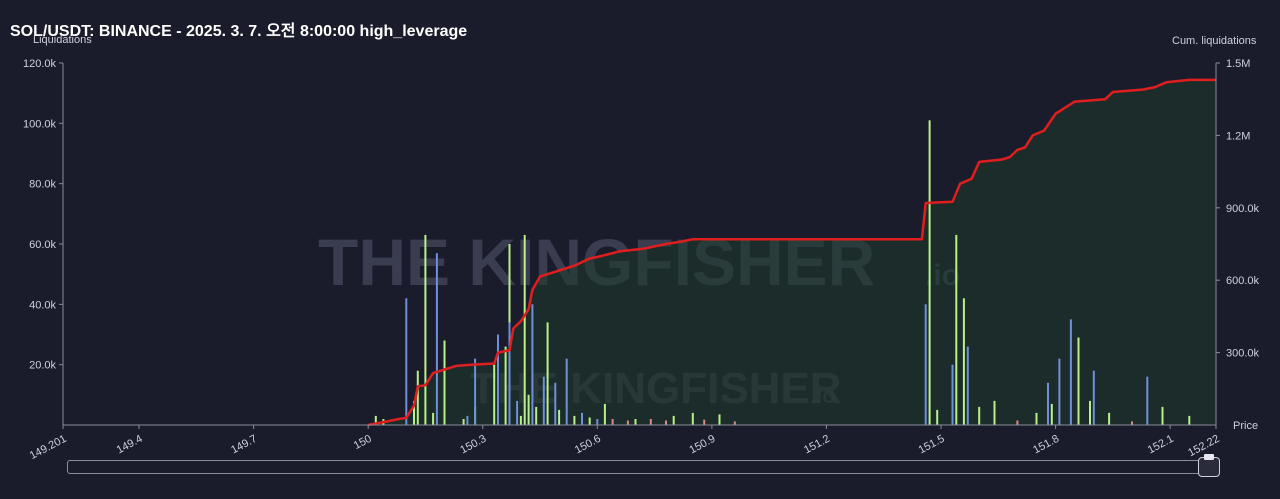  What do you see at coordinates (1209, 467) in the screenshot?
I see `scrollbar-handle` at bounding box center [1209, 467].